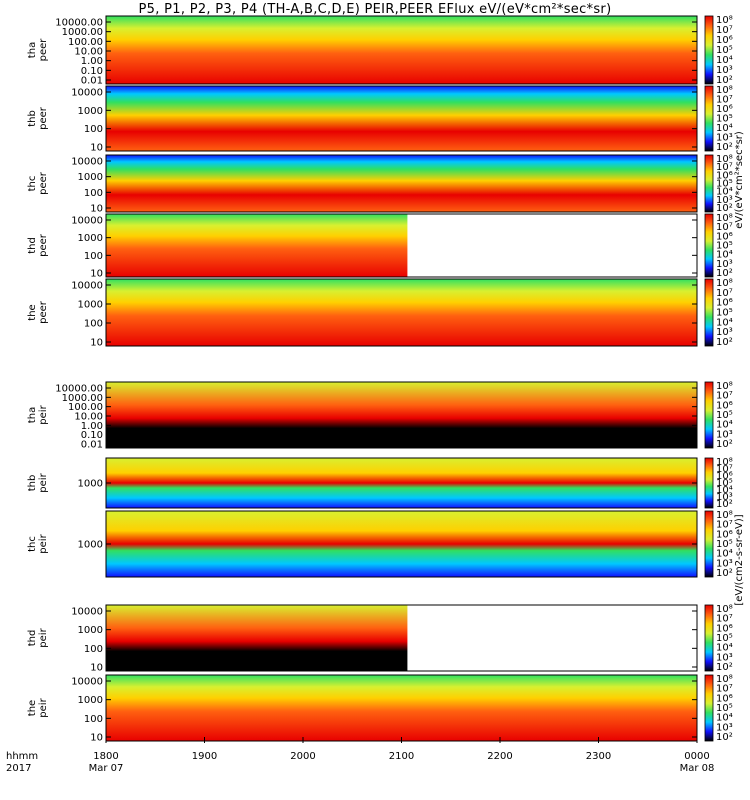 This screenshot has width=750, height=800. What do you see at coordinates (22, 756) in the screenshot?
I see `x-axis-caption: hhmm` at bounding box center [22, 756].